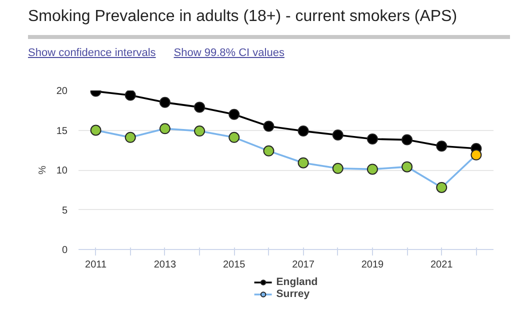 This screenshot has height=314, width=518. What do you see at coordinates (65, 250) in the screenshot?
I see `y-tick-label: 0` at bounding box center [65, 250].